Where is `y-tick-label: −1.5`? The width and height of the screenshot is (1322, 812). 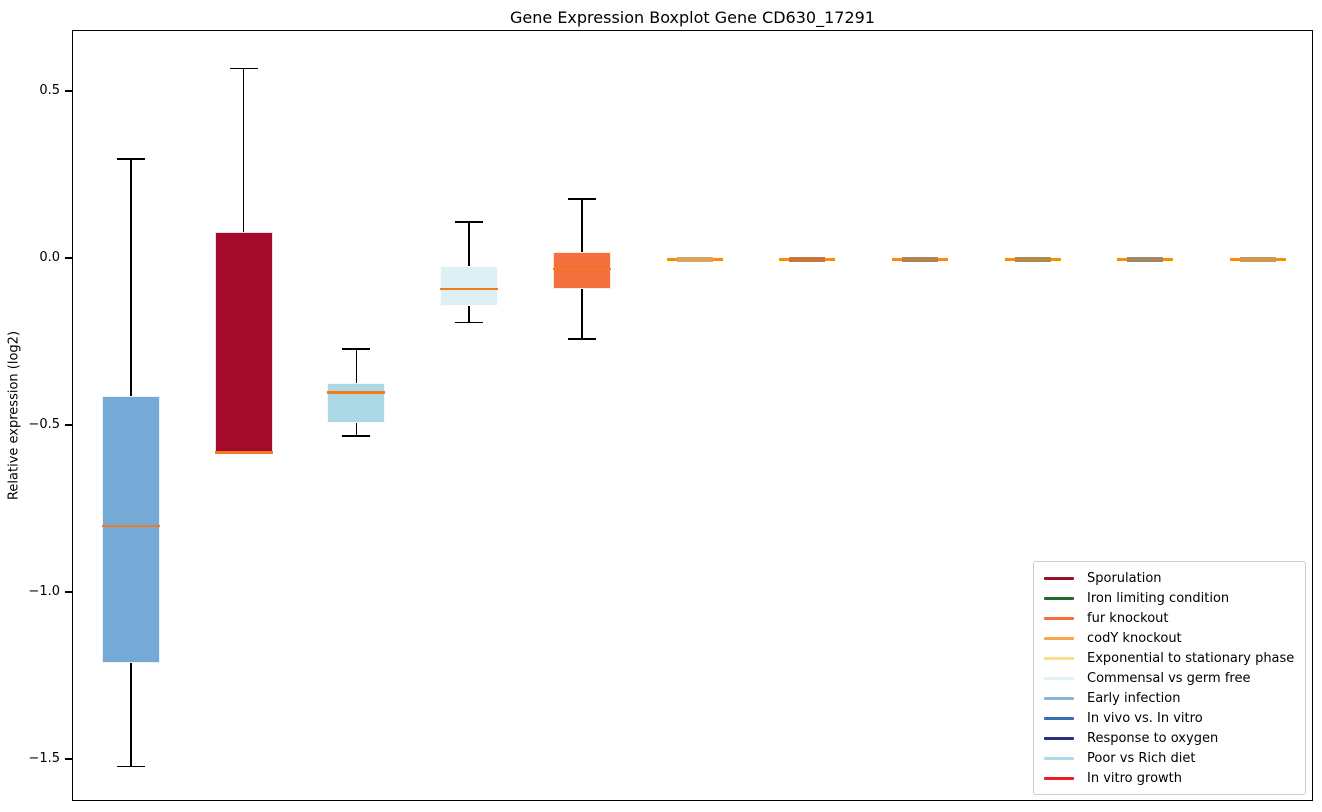
y-tick-label: −1.5 is located at coordinates (44, 758).